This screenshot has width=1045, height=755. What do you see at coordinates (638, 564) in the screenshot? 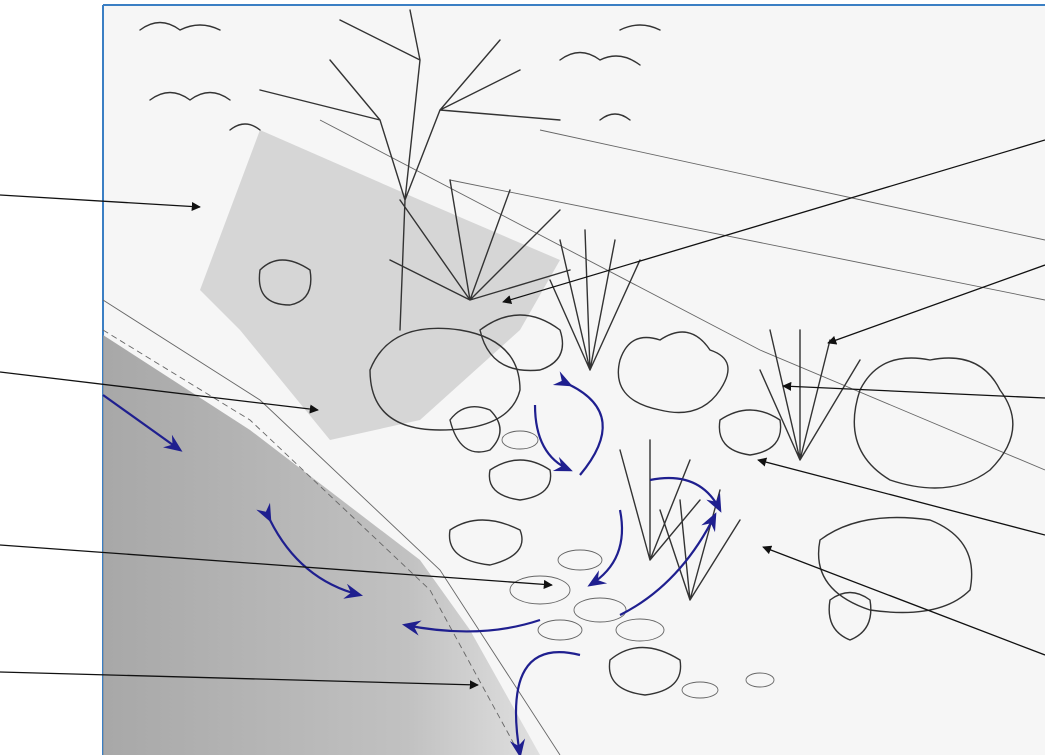
I see `river-stones` at bounding box center [638, 564].